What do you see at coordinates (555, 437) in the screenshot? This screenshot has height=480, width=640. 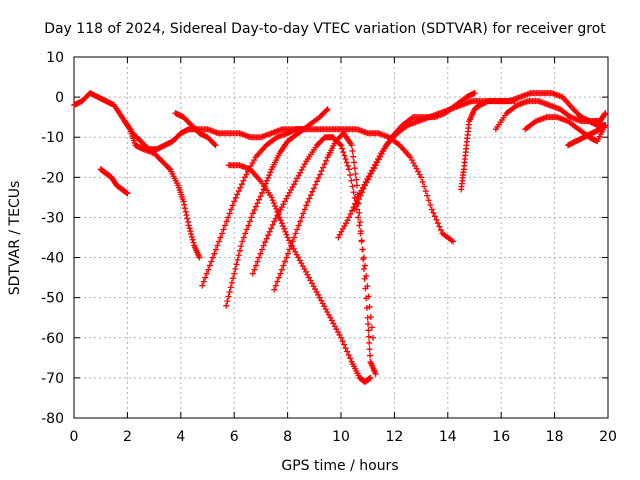 I see `x-tick-label: 18` at bounding box center [555, 437].